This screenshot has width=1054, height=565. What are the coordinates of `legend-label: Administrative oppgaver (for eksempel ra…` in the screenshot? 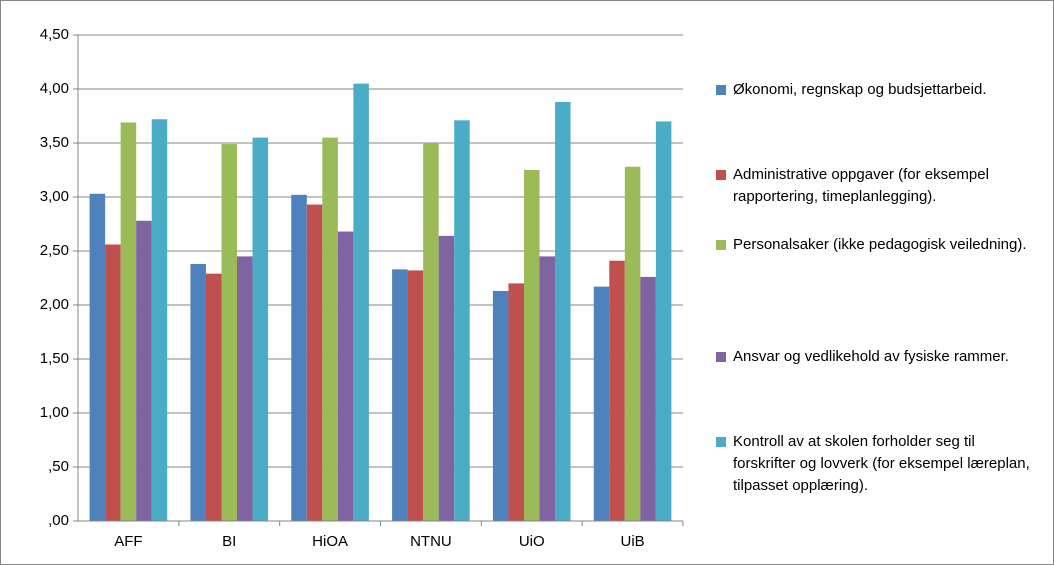 It's located at (861, 185).